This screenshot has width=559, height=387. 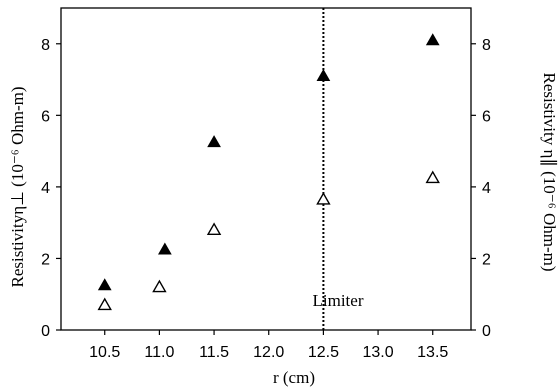 What do you see at coordinates (45, 259) in the screenshot?
I see `y-tick-label-left: 2` at bounding box center [45, 259].